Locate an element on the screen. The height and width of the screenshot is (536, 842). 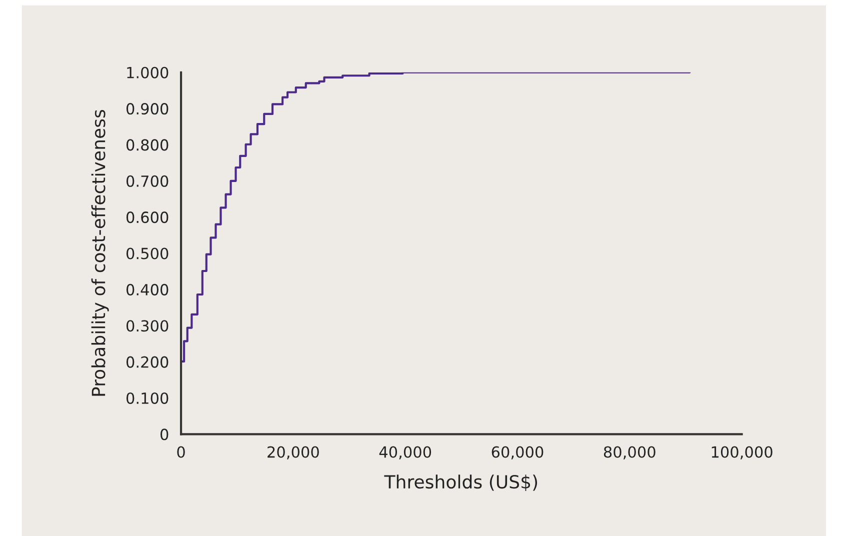
y-tick-label: 0.500 is located at coordinates (147, 254).